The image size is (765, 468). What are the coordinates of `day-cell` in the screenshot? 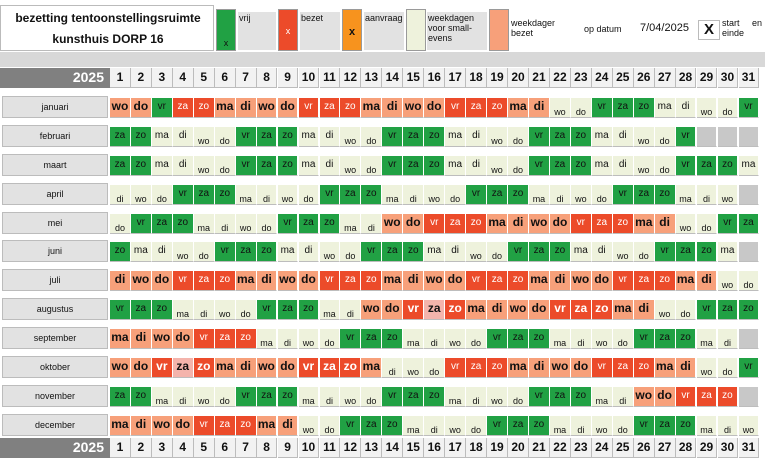 It's located at (749, 136).